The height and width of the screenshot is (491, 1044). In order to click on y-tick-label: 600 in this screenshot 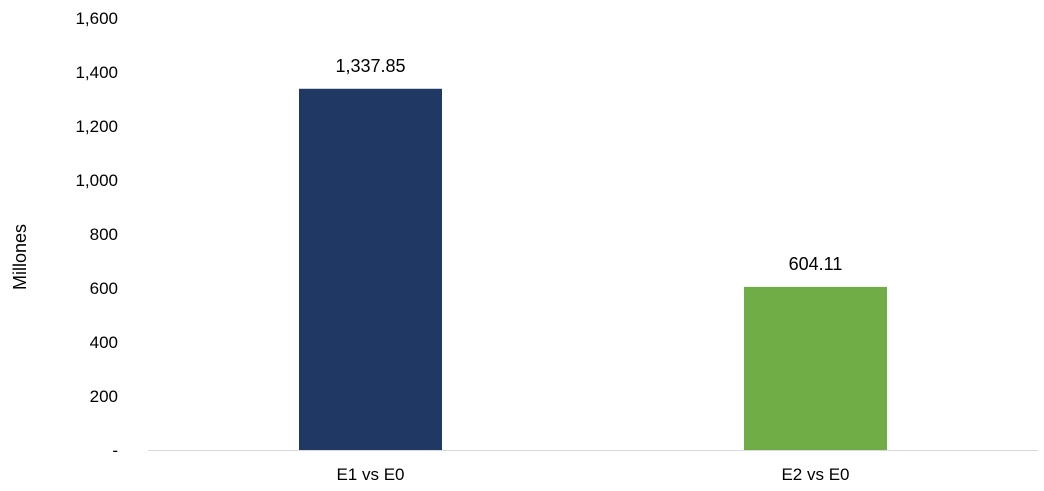, I will do `click(104, 288)`.